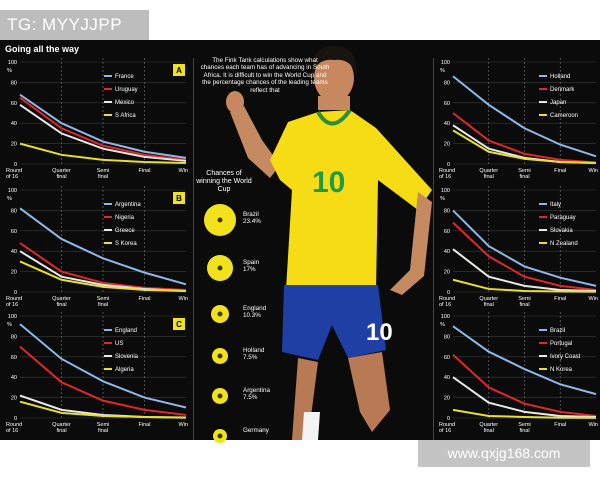 This screenshot has width=600, height=480. I want to click on footer-url: www.qxjg168.com, so click(504, 453).